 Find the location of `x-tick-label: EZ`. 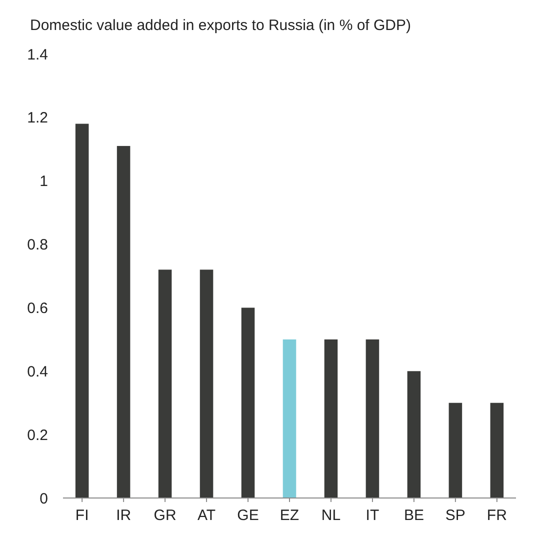

x-tick-label: EZ is located at coordinates (290, 515).